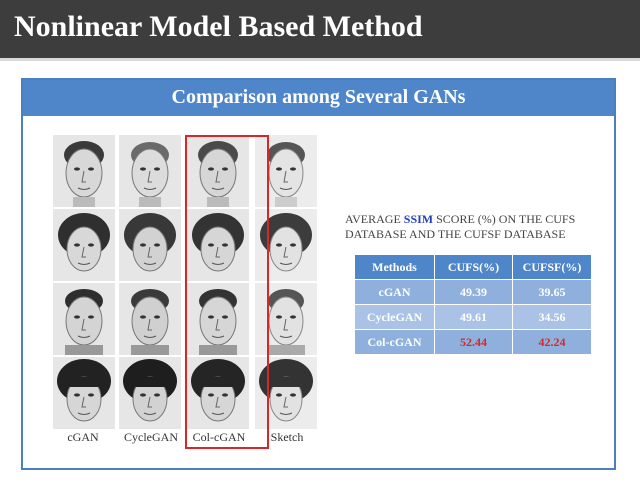 This screenshot has height=480, width=640. Describe the element at coordinates (552, 267) in the screenshot. I see `table-header: CUFSF(%)` at that location.